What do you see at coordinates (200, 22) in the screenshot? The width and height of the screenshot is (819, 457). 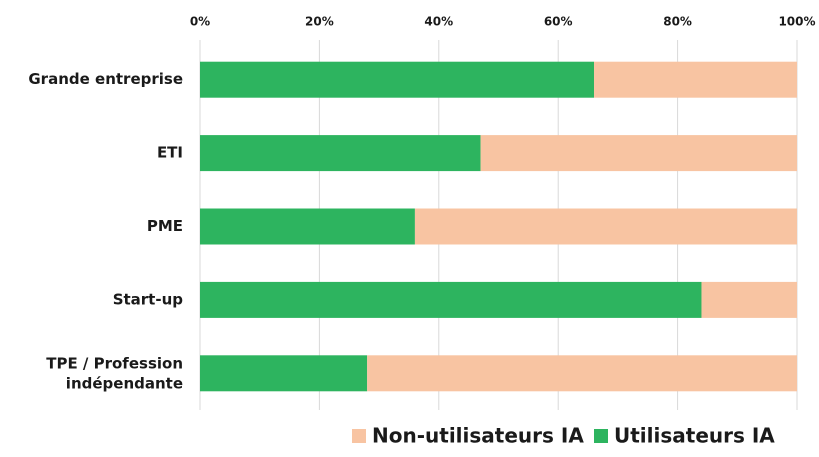 I see `x-tick-label: 0%` at bounding box center [200, 22].